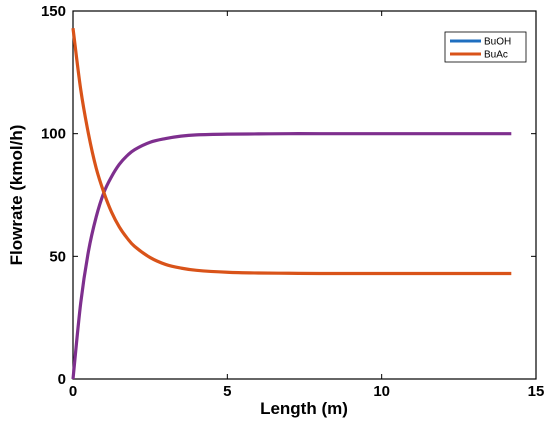 This screenshot has height=423, width=550. I want to click on x-tick-label: 15, so click(536, 391).